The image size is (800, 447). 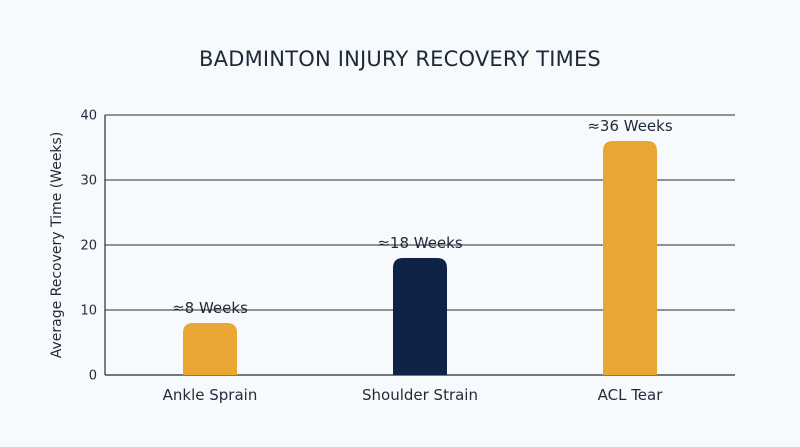 I want to click on x-axis-ticks: Ankle Sprain Shoulder Strain ACL Tear, so click(x=413, y=395).